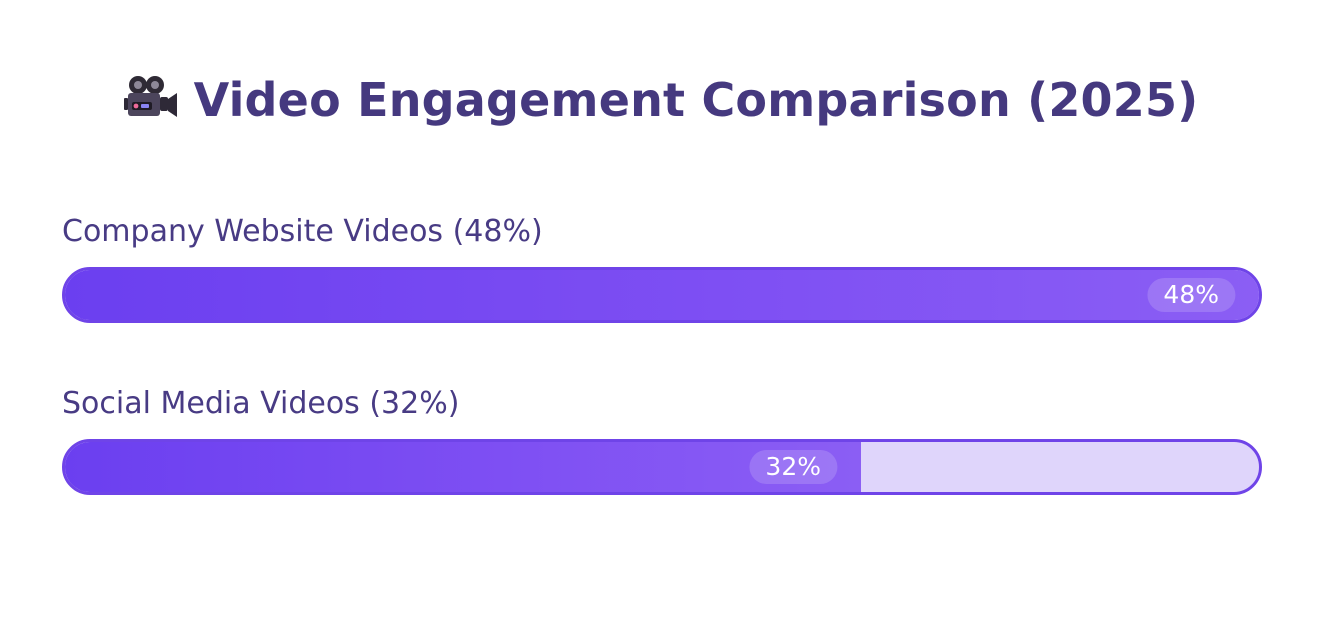  What do you see at coordinates (1191, 295) in the screenshot?
I see `bar-value-label: 48%` at bounding box center [1191, 295].